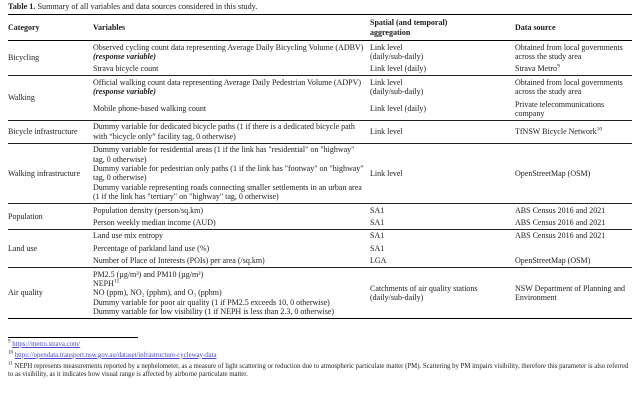 Image resolution: width=640 pixels, height=409 pixels. I want to click on footnote-separator, so click(73, 338).